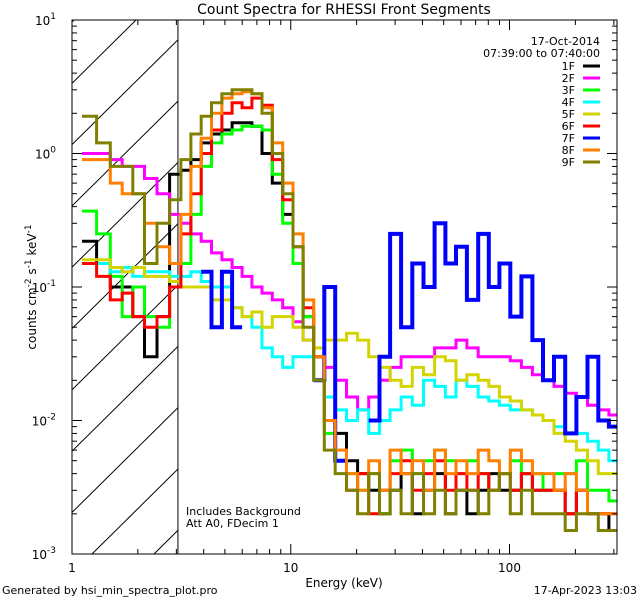 The height and width of the screenshot is (600, 640). I want to click on x-axis-label: Energy (keV), so click(343, 583).